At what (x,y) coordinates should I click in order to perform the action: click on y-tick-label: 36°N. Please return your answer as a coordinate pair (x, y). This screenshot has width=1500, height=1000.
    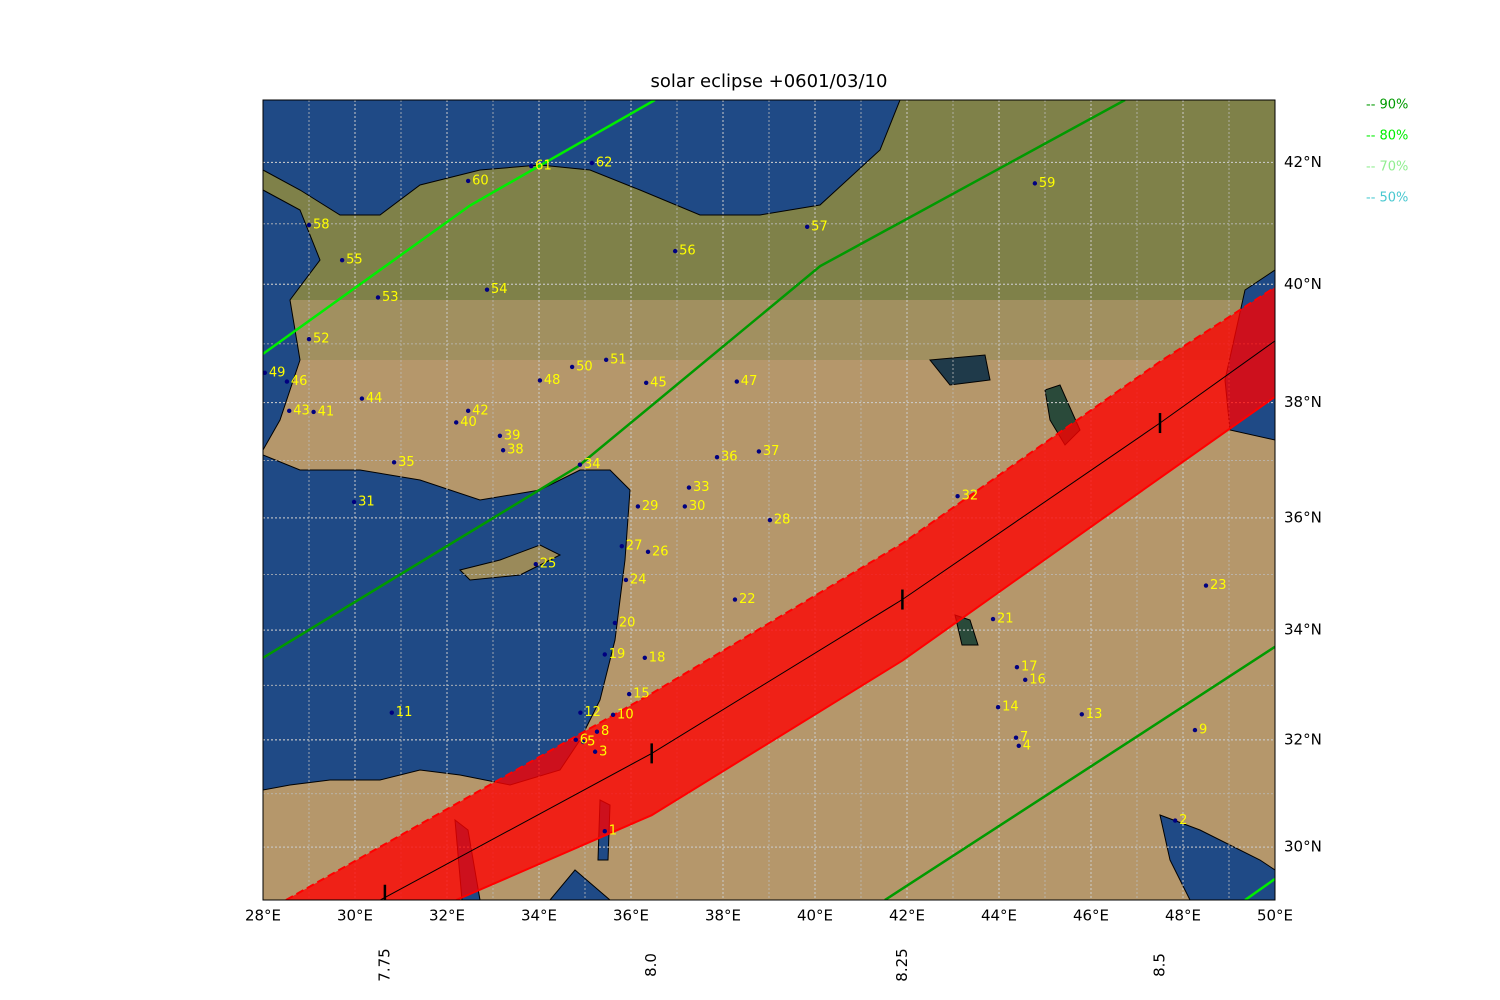
    Looking at the image, I should click on (1303, 517).